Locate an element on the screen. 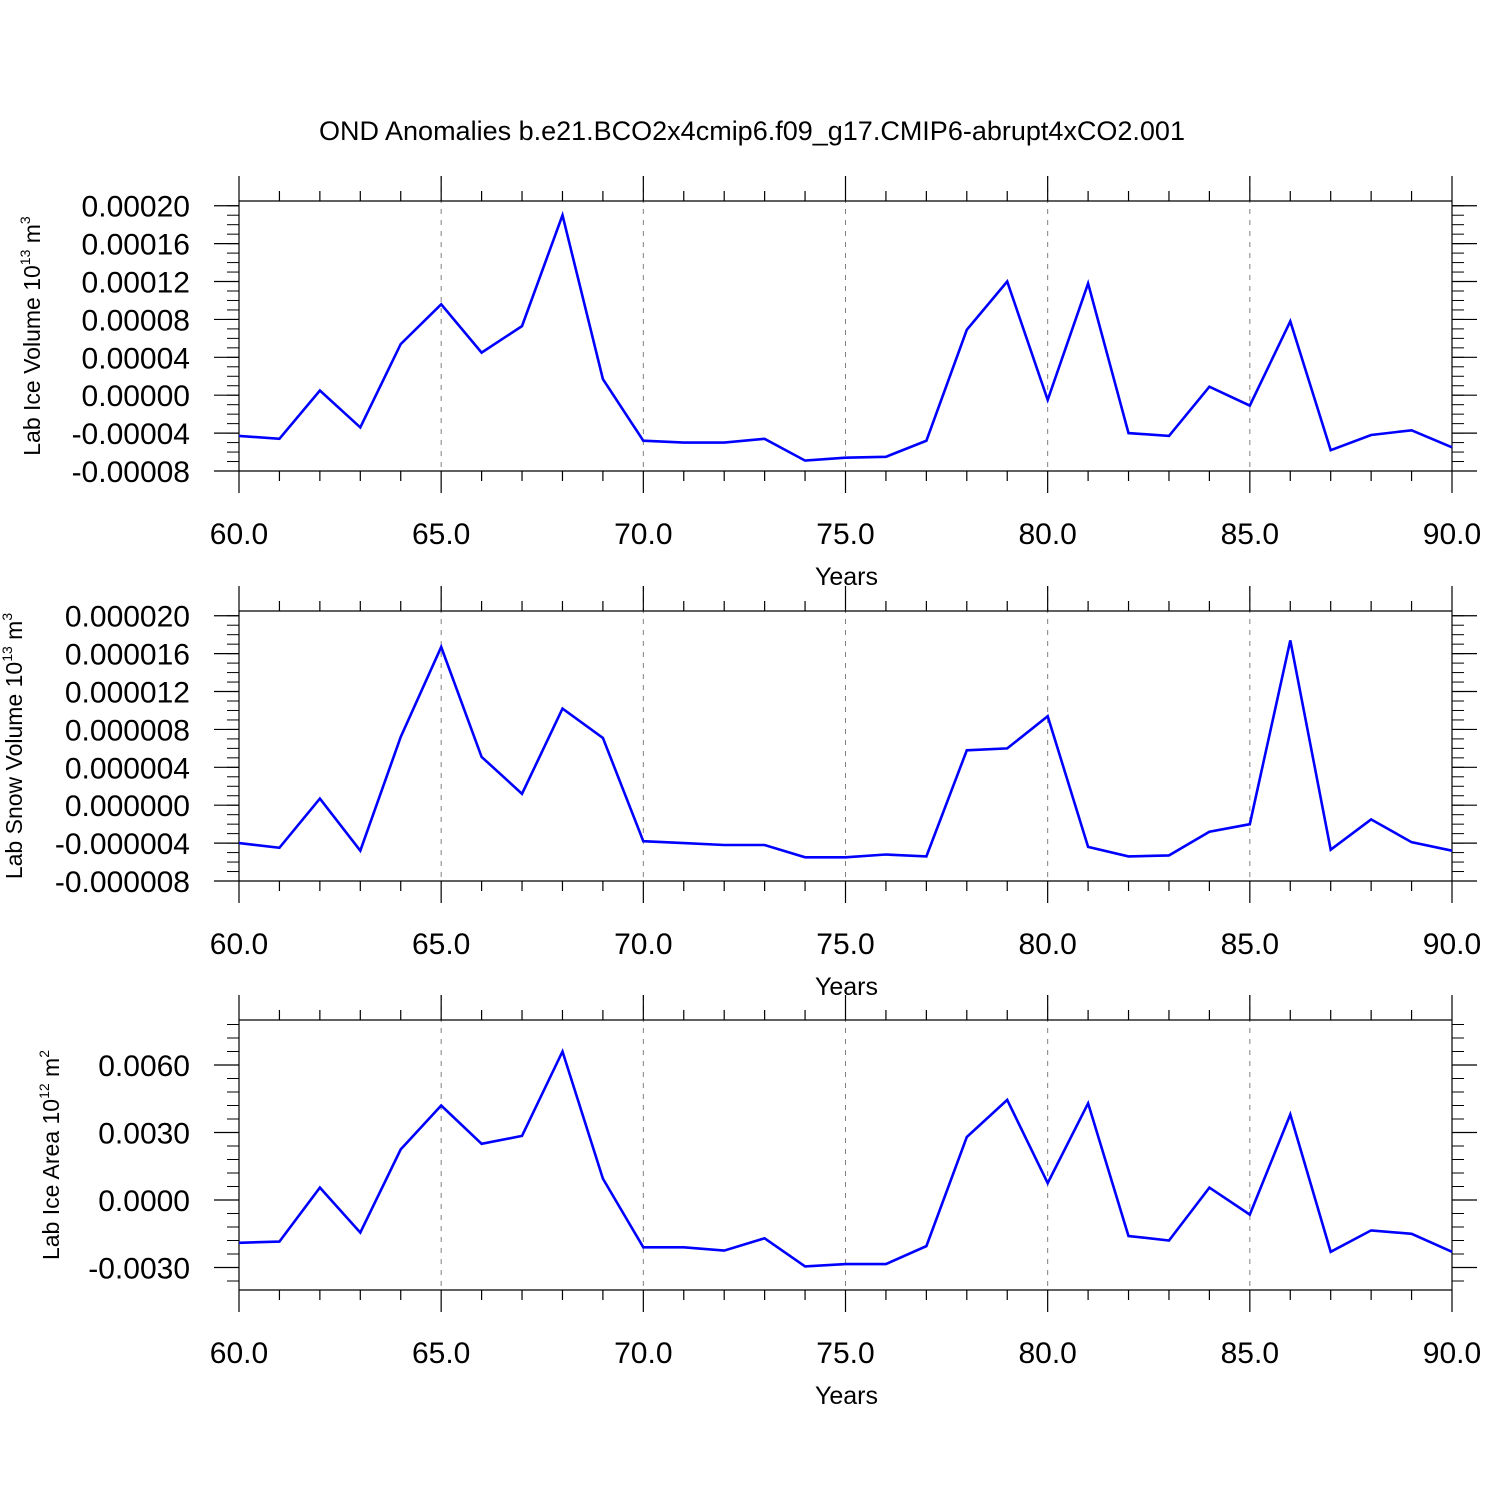  y-tick-label: 0.0060 is located at coordinates (144, 1066).